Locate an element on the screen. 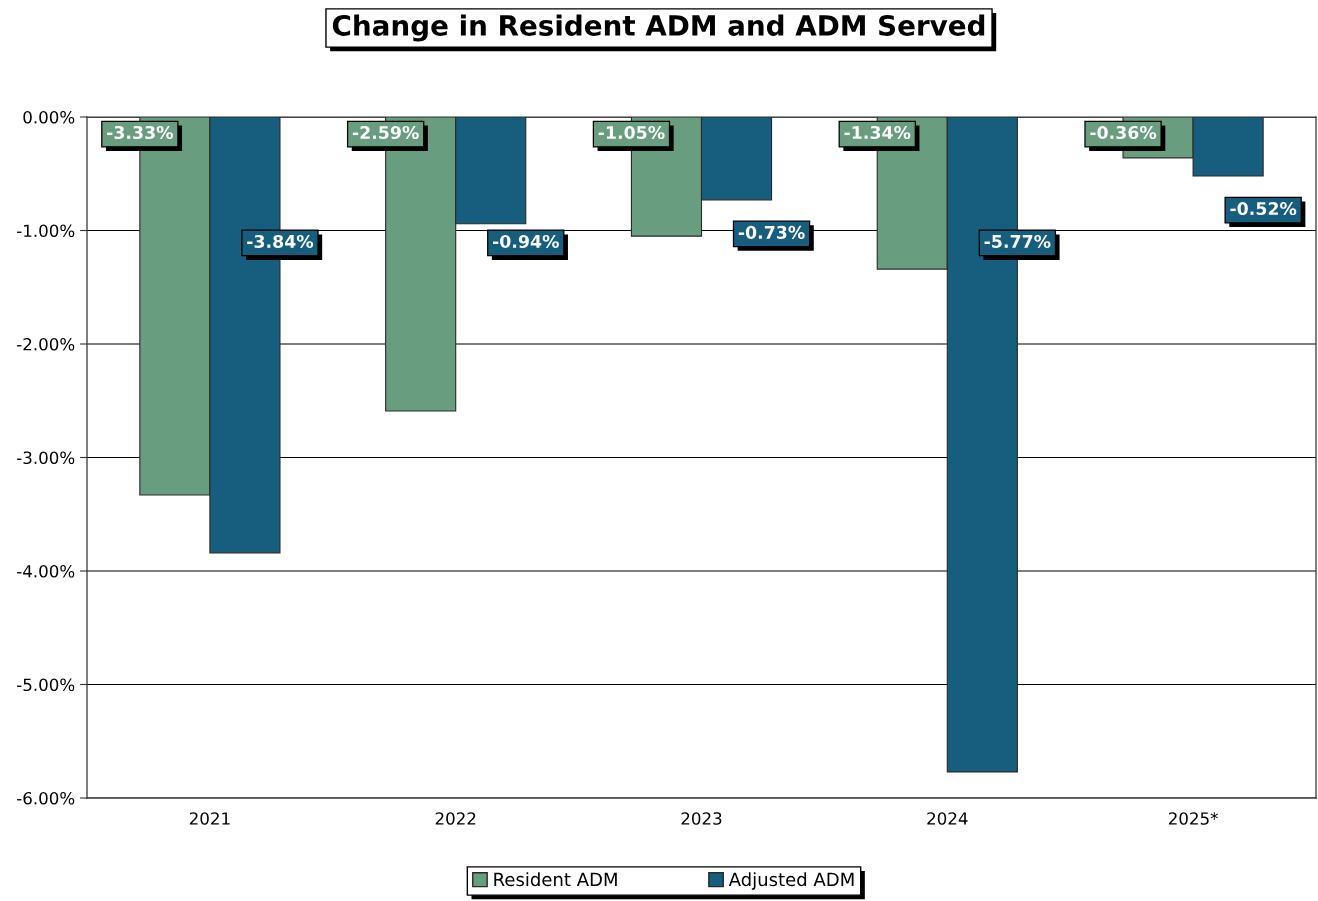 The height and width of the screenshot is (901, 1318). y-tick-label: -4.00% is located at coordinates (46, 571).